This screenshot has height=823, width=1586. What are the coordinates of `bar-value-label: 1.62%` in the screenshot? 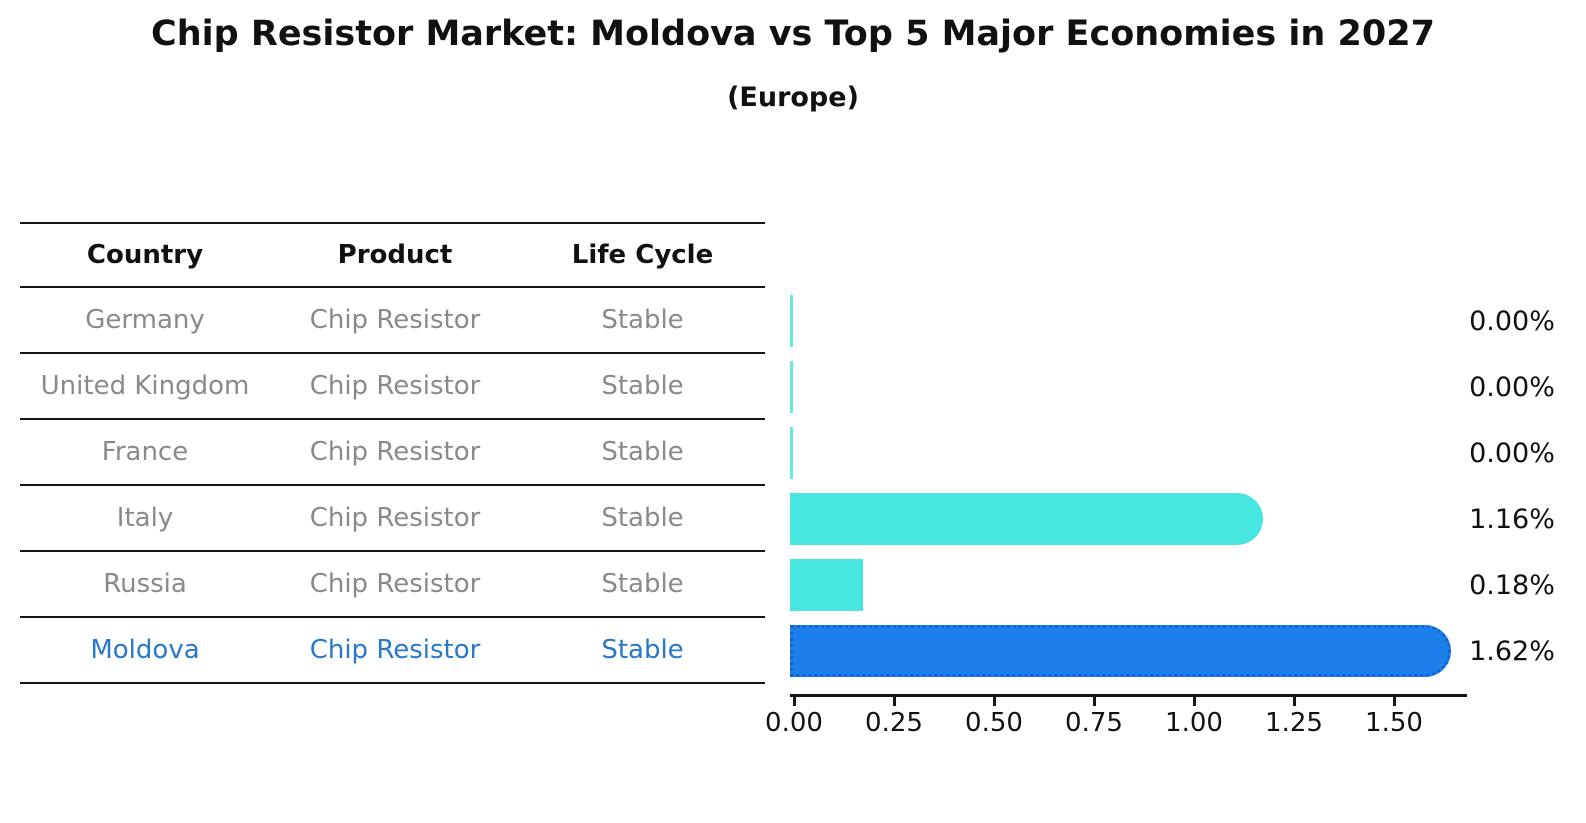 It's located at (1512, 651).